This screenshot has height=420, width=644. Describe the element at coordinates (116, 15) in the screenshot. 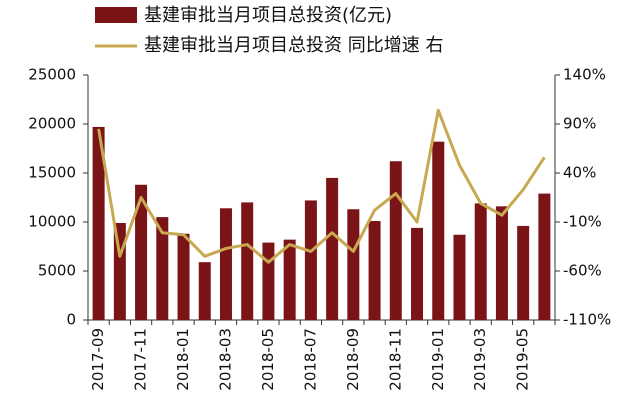

I see `legend-swatch` at that location.